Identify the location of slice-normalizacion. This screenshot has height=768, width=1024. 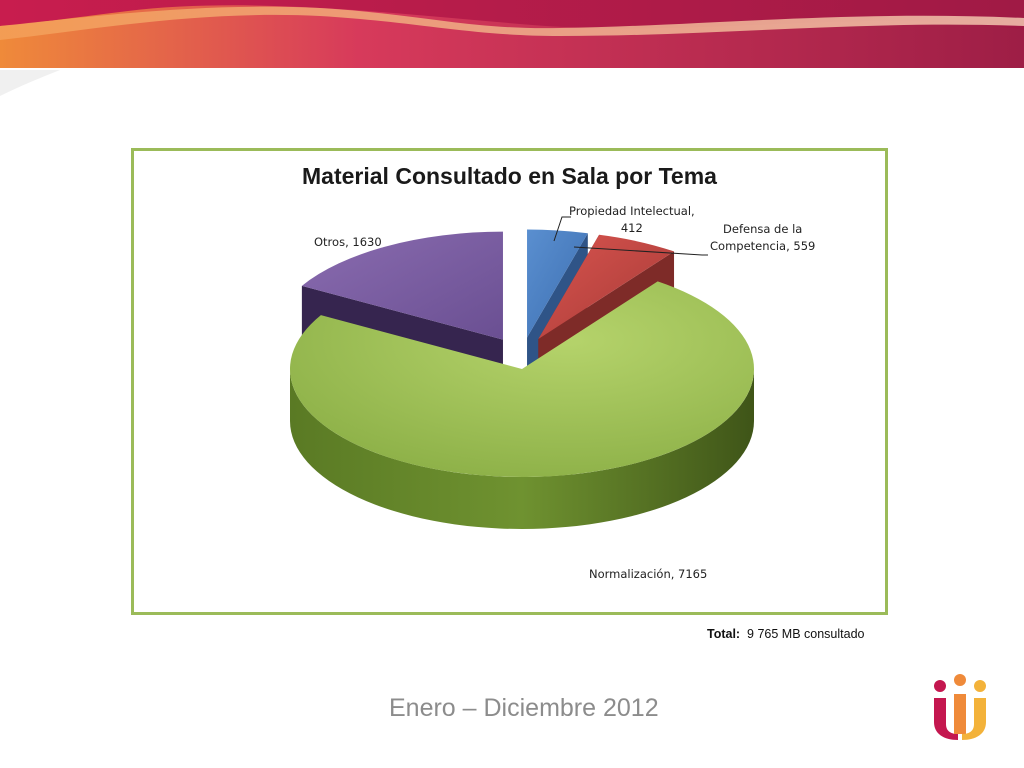
(522, 379).